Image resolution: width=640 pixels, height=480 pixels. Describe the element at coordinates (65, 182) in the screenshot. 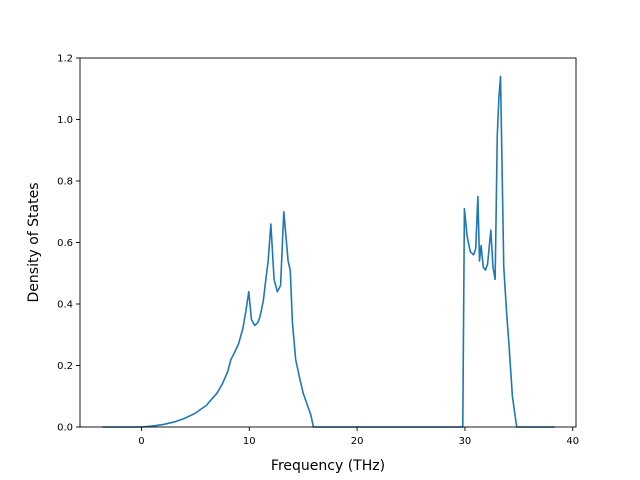

I see `y-tick-label: 0.8` at that location.